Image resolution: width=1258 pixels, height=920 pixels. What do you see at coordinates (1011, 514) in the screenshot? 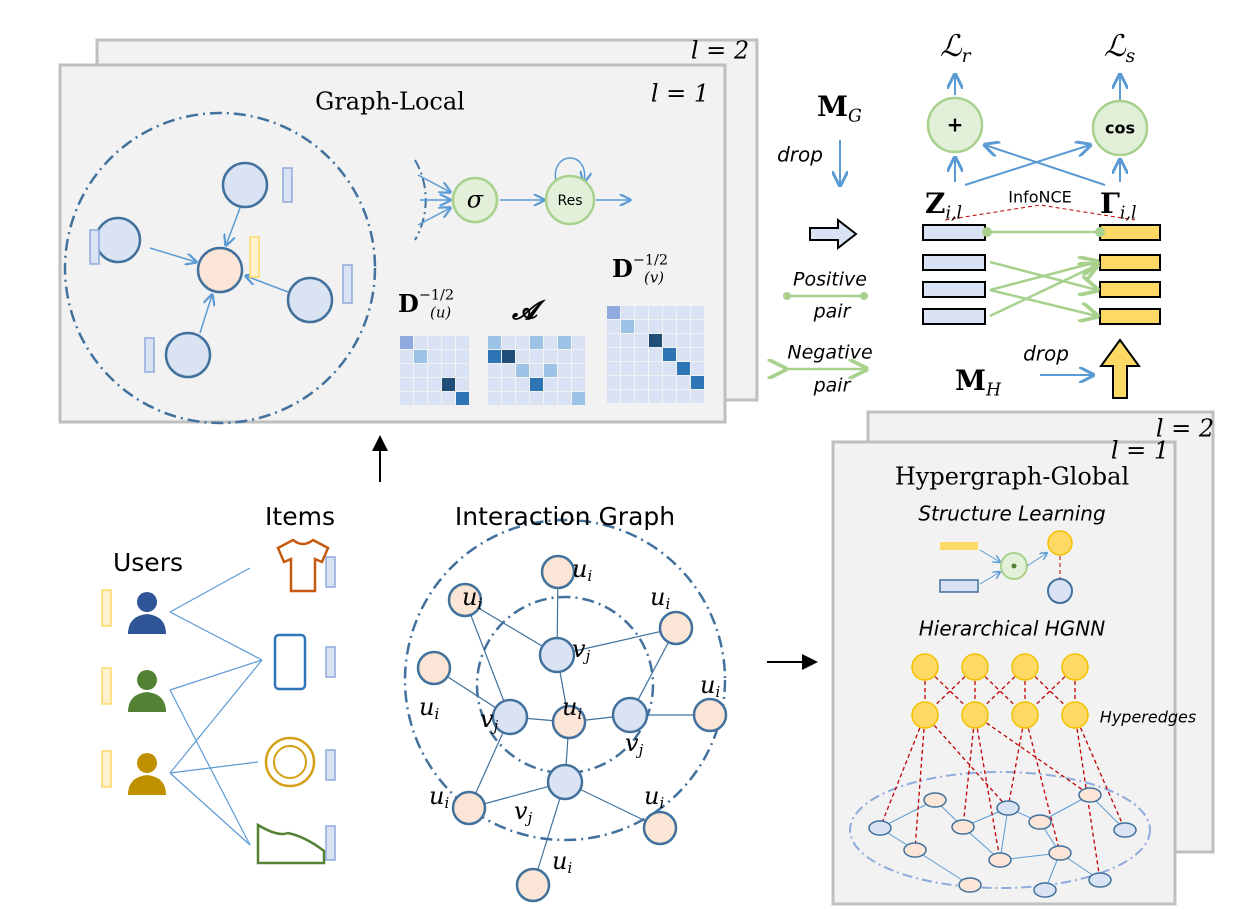
I see `label: Structure Learning` at bounding box center [1011, 514].